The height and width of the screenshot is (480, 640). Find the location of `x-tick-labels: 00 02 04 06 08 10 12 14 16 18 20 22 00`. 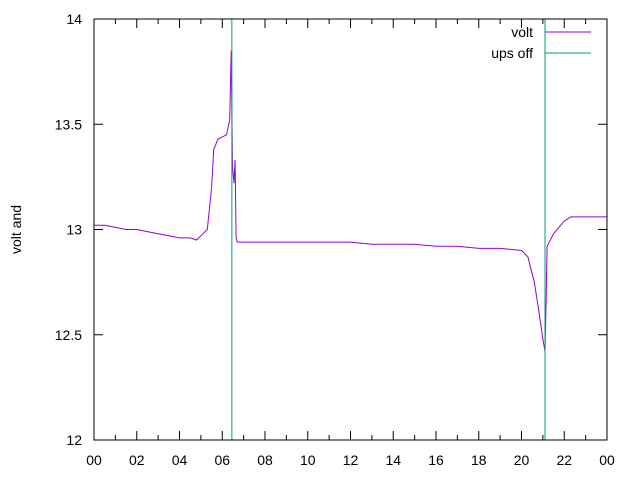

x-tick-labels: 00 02 04 06 08 10 12 14 16 18 20 22 00 is located at coordinates (350, 460).